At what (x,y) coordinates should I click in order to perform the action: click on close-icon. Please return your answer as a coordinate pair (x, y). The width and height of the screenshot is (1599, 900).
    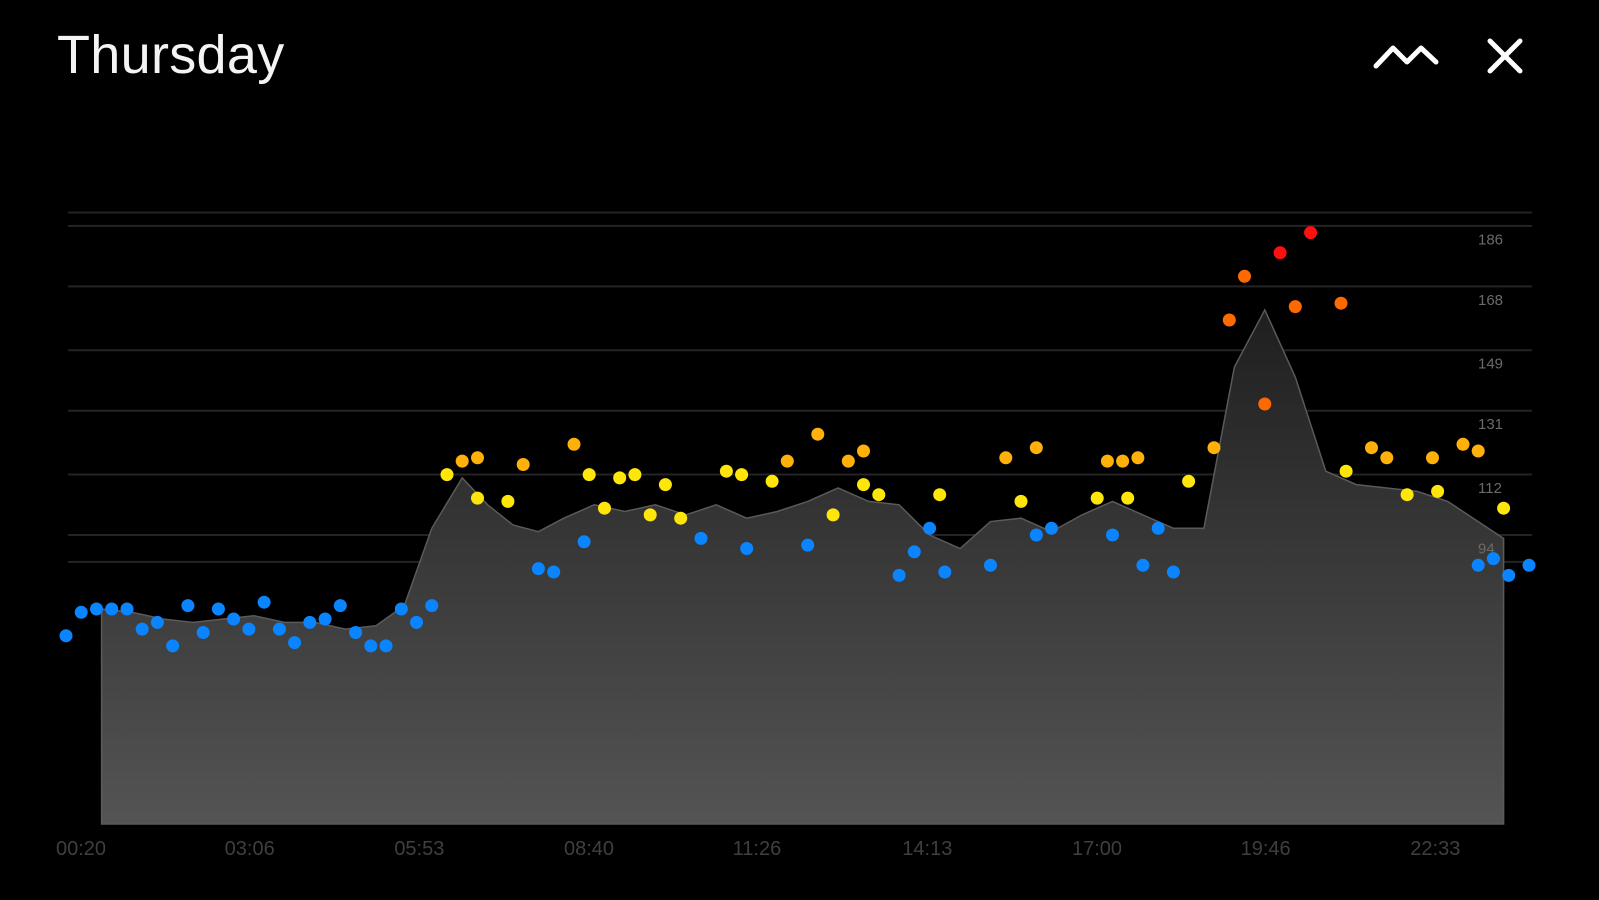
    Looking at the image, I should click on (1505, 56).